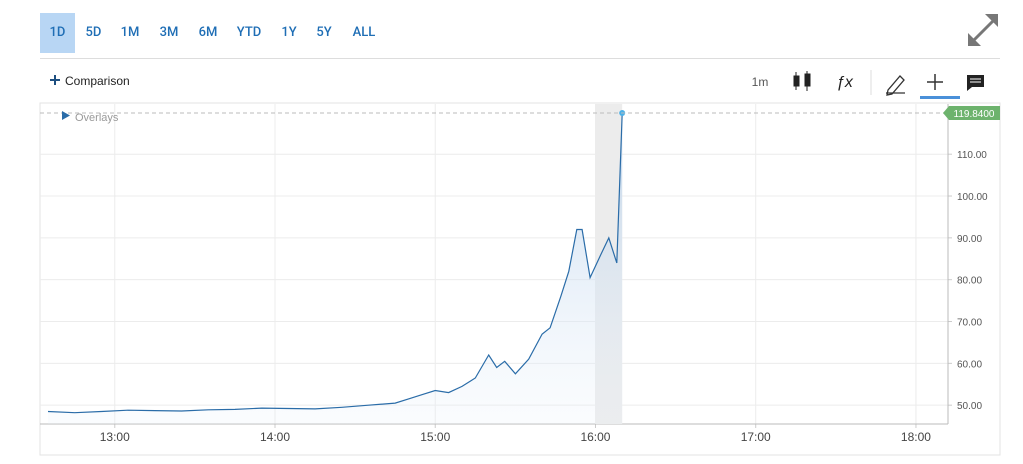 The height and width of the screenshot is (464, 1023). Describe the element at coordinates (972, 197) in the screenshot. I see `y-tick-label: 100.00` at that location.